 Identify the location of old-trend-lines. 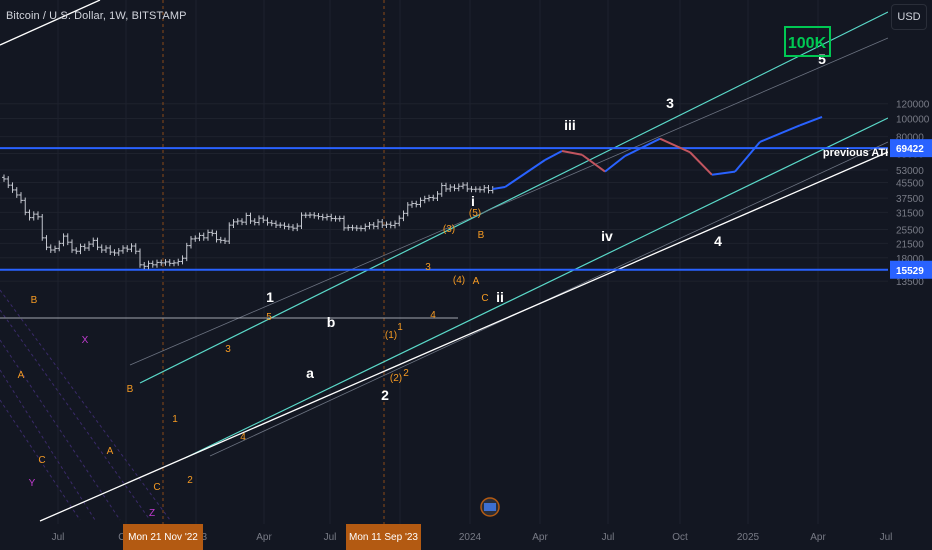
(85, 405).